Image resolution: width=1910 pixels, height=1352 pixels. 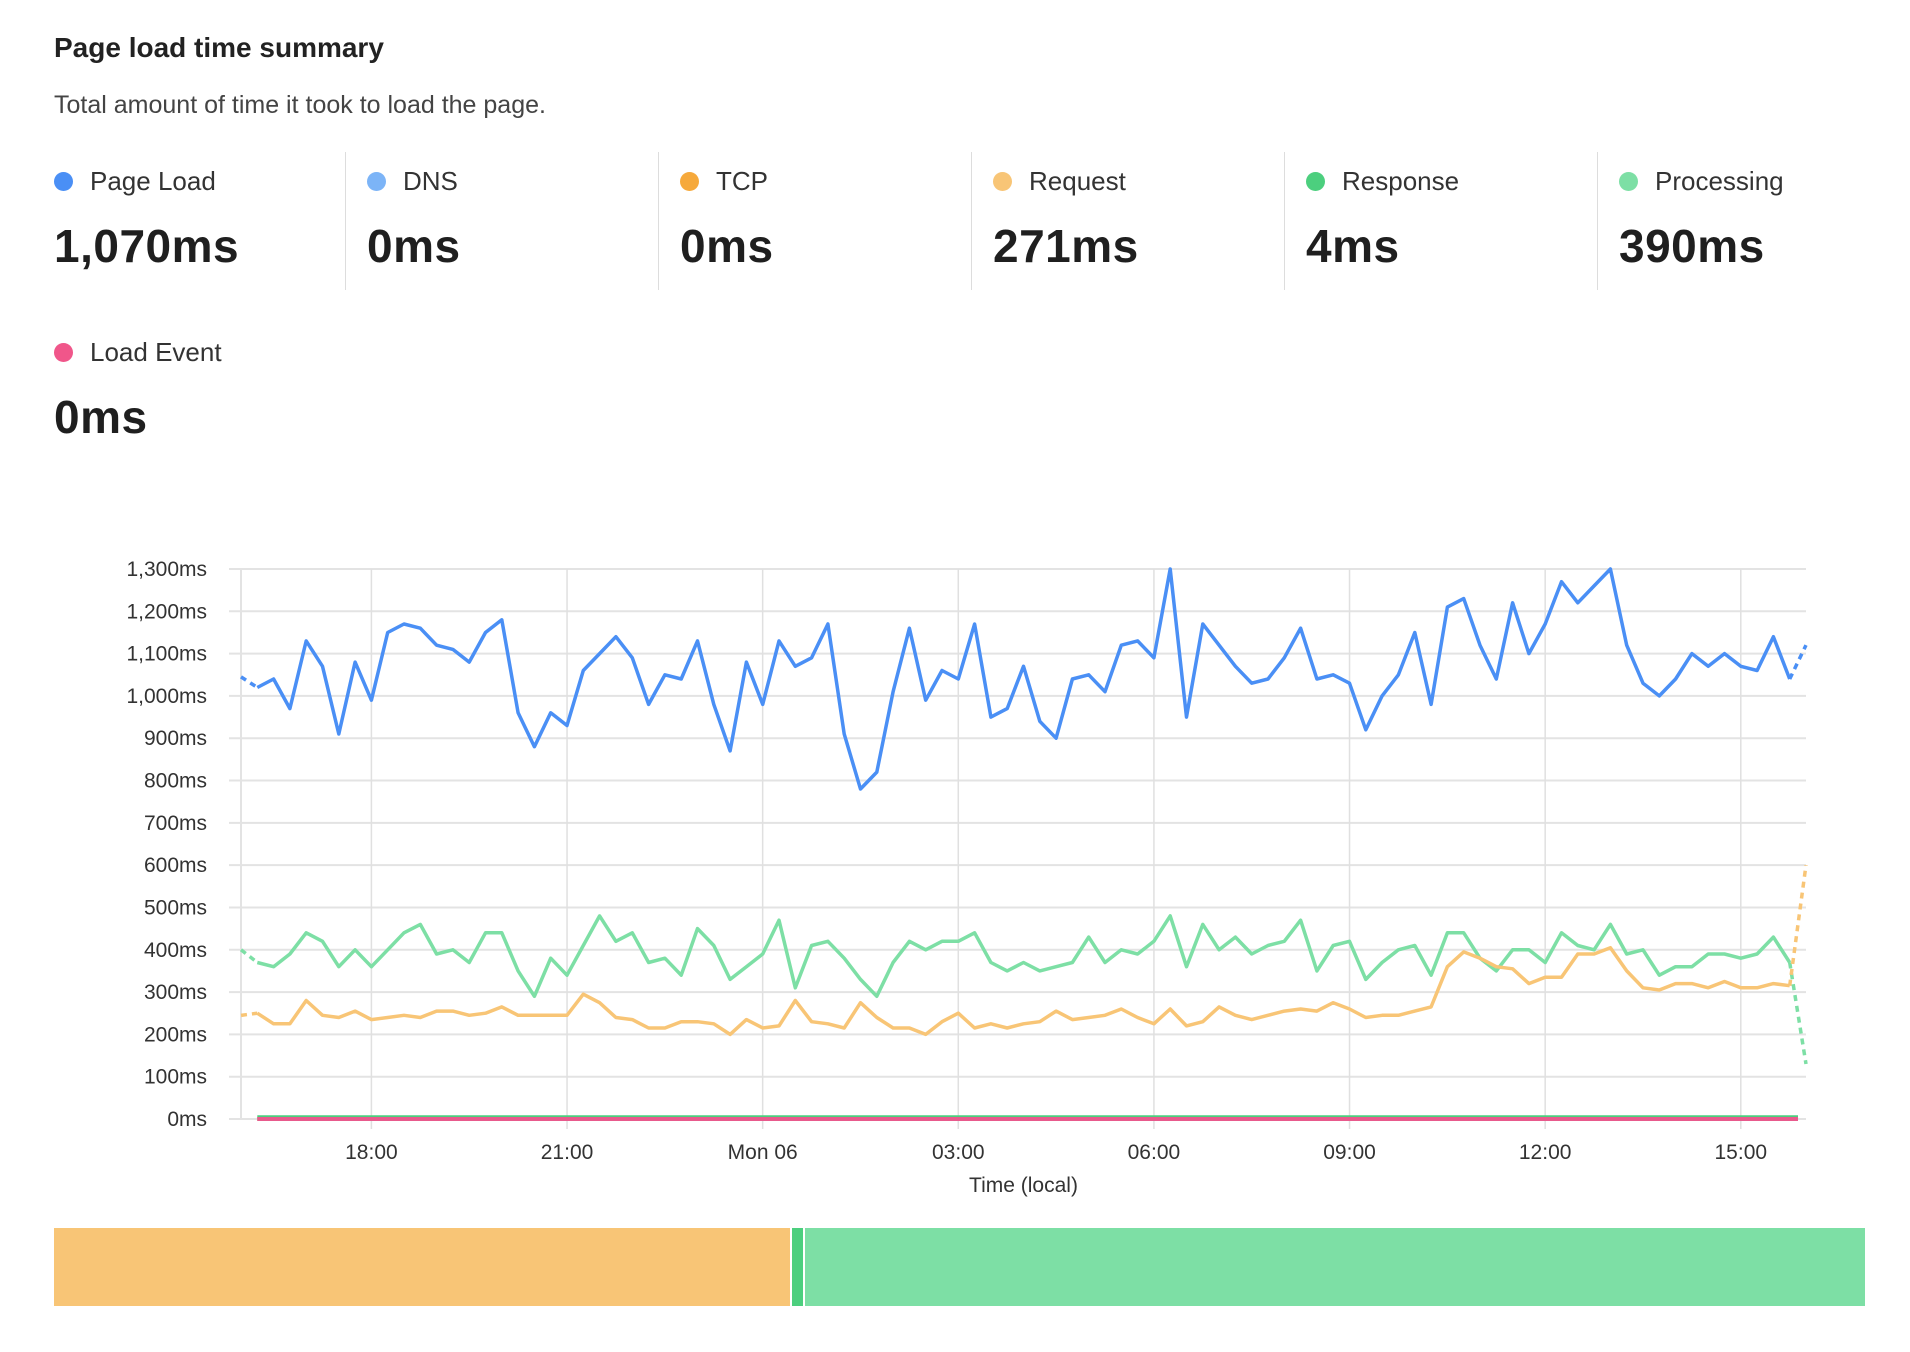 I want to click on y-tick-label: 400ms, so click(x=175, y=950).